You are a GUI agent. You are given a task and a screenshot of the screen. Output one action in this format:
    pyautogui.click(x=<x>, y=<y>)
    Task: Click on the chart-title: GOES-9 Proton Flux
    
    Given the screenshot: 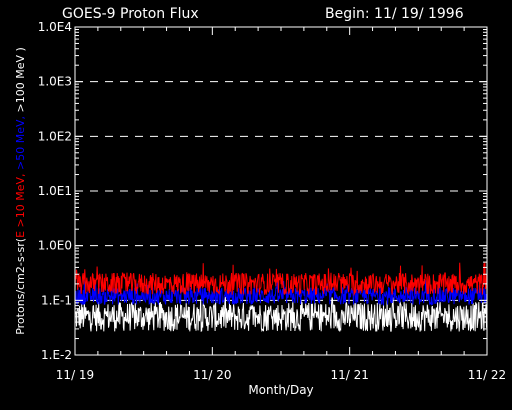 What is the action you would take?
    pyautogui.click(x=130, y=14)
    